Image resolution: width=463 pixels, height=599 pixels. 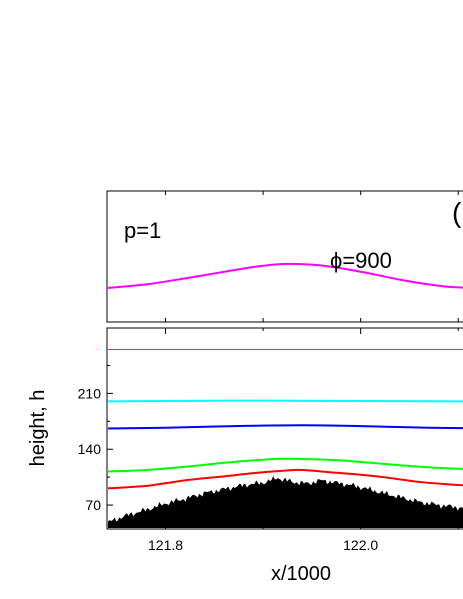 What do you see at coordinates (361, 260) in the screenshot?
I see `phi-label: ϕ=900` at bounding box center [361, 260].